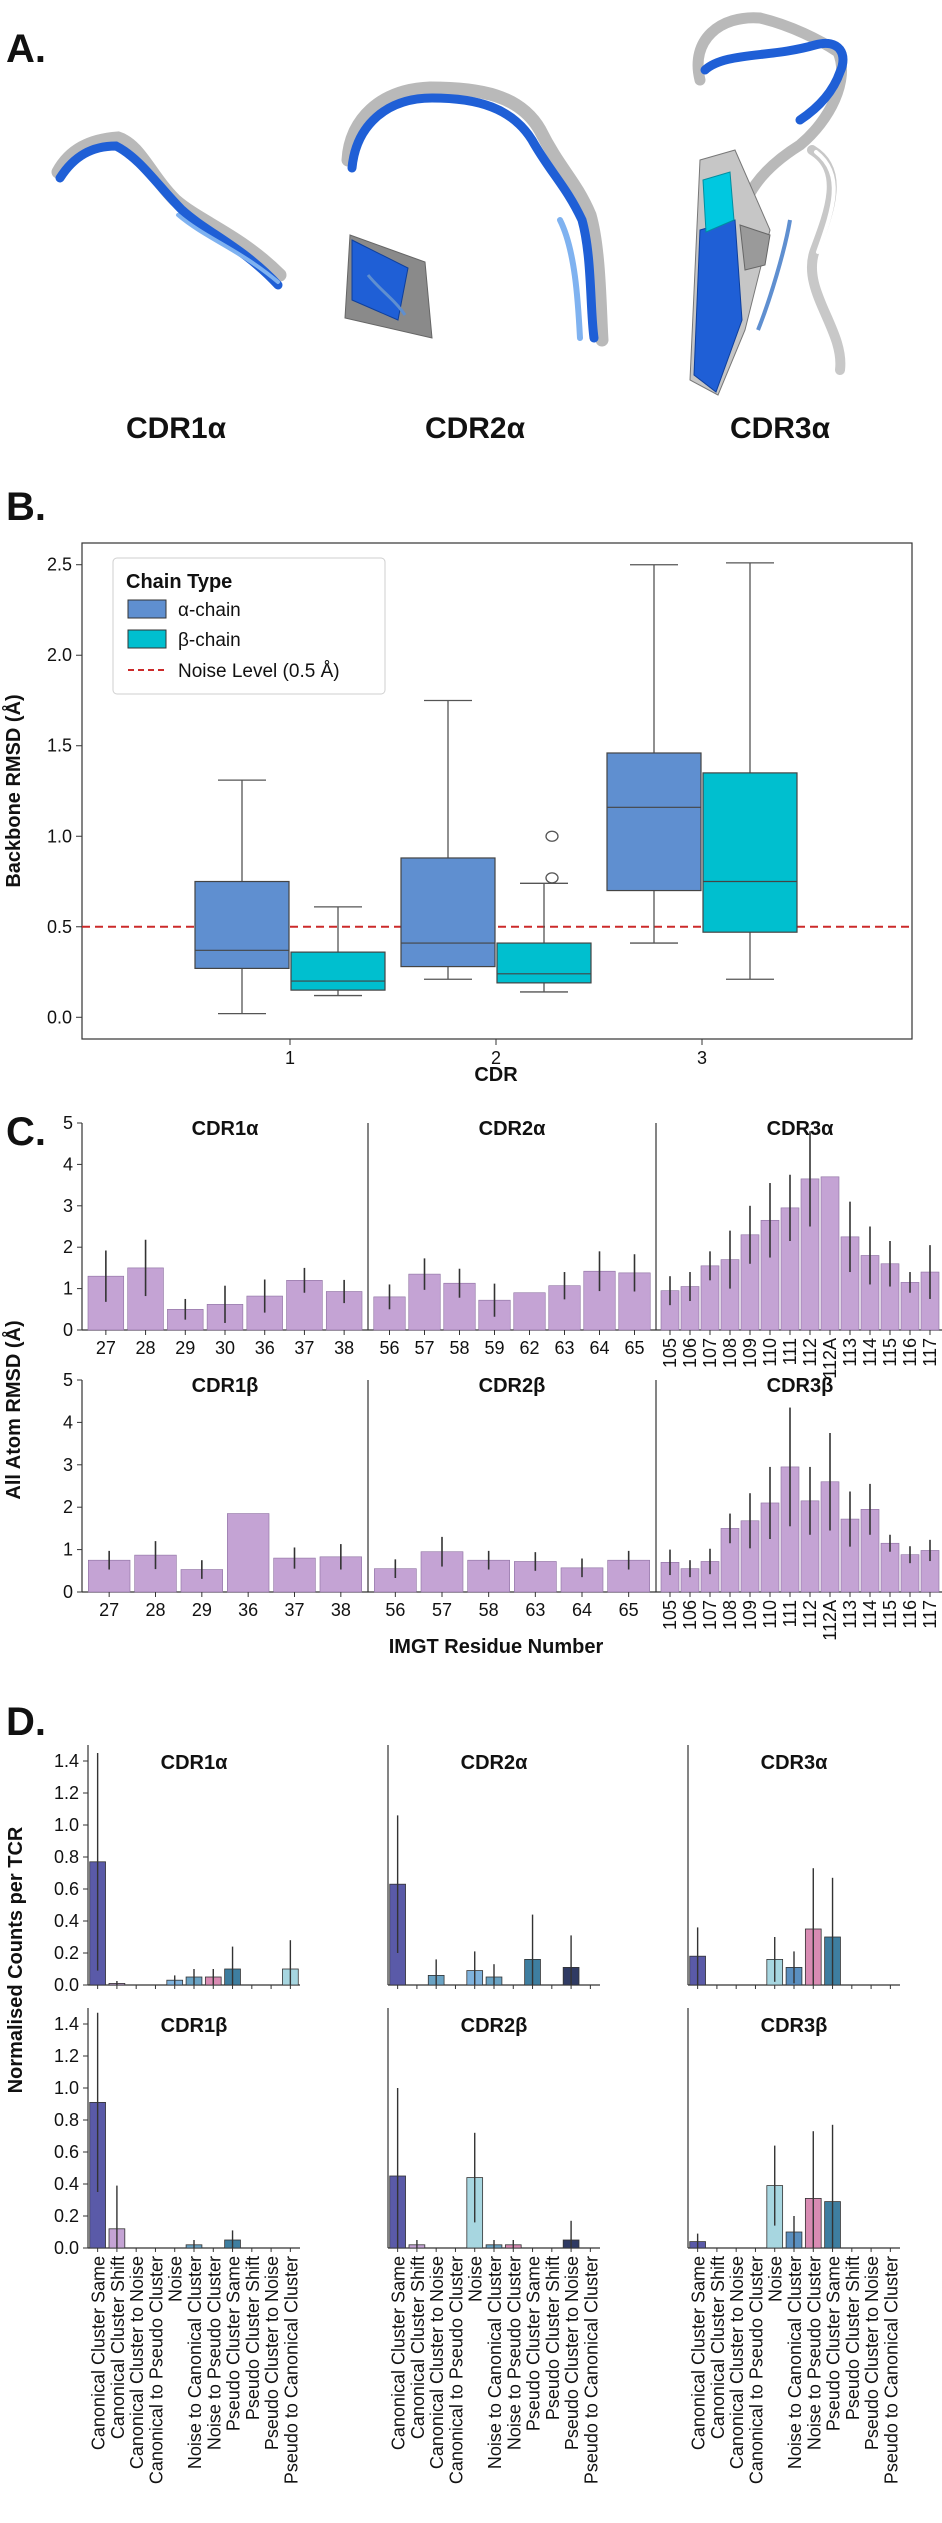  Describe the element at coordinates (169, 210) in the screenshot. I see `structure-cdr1a` at that location.